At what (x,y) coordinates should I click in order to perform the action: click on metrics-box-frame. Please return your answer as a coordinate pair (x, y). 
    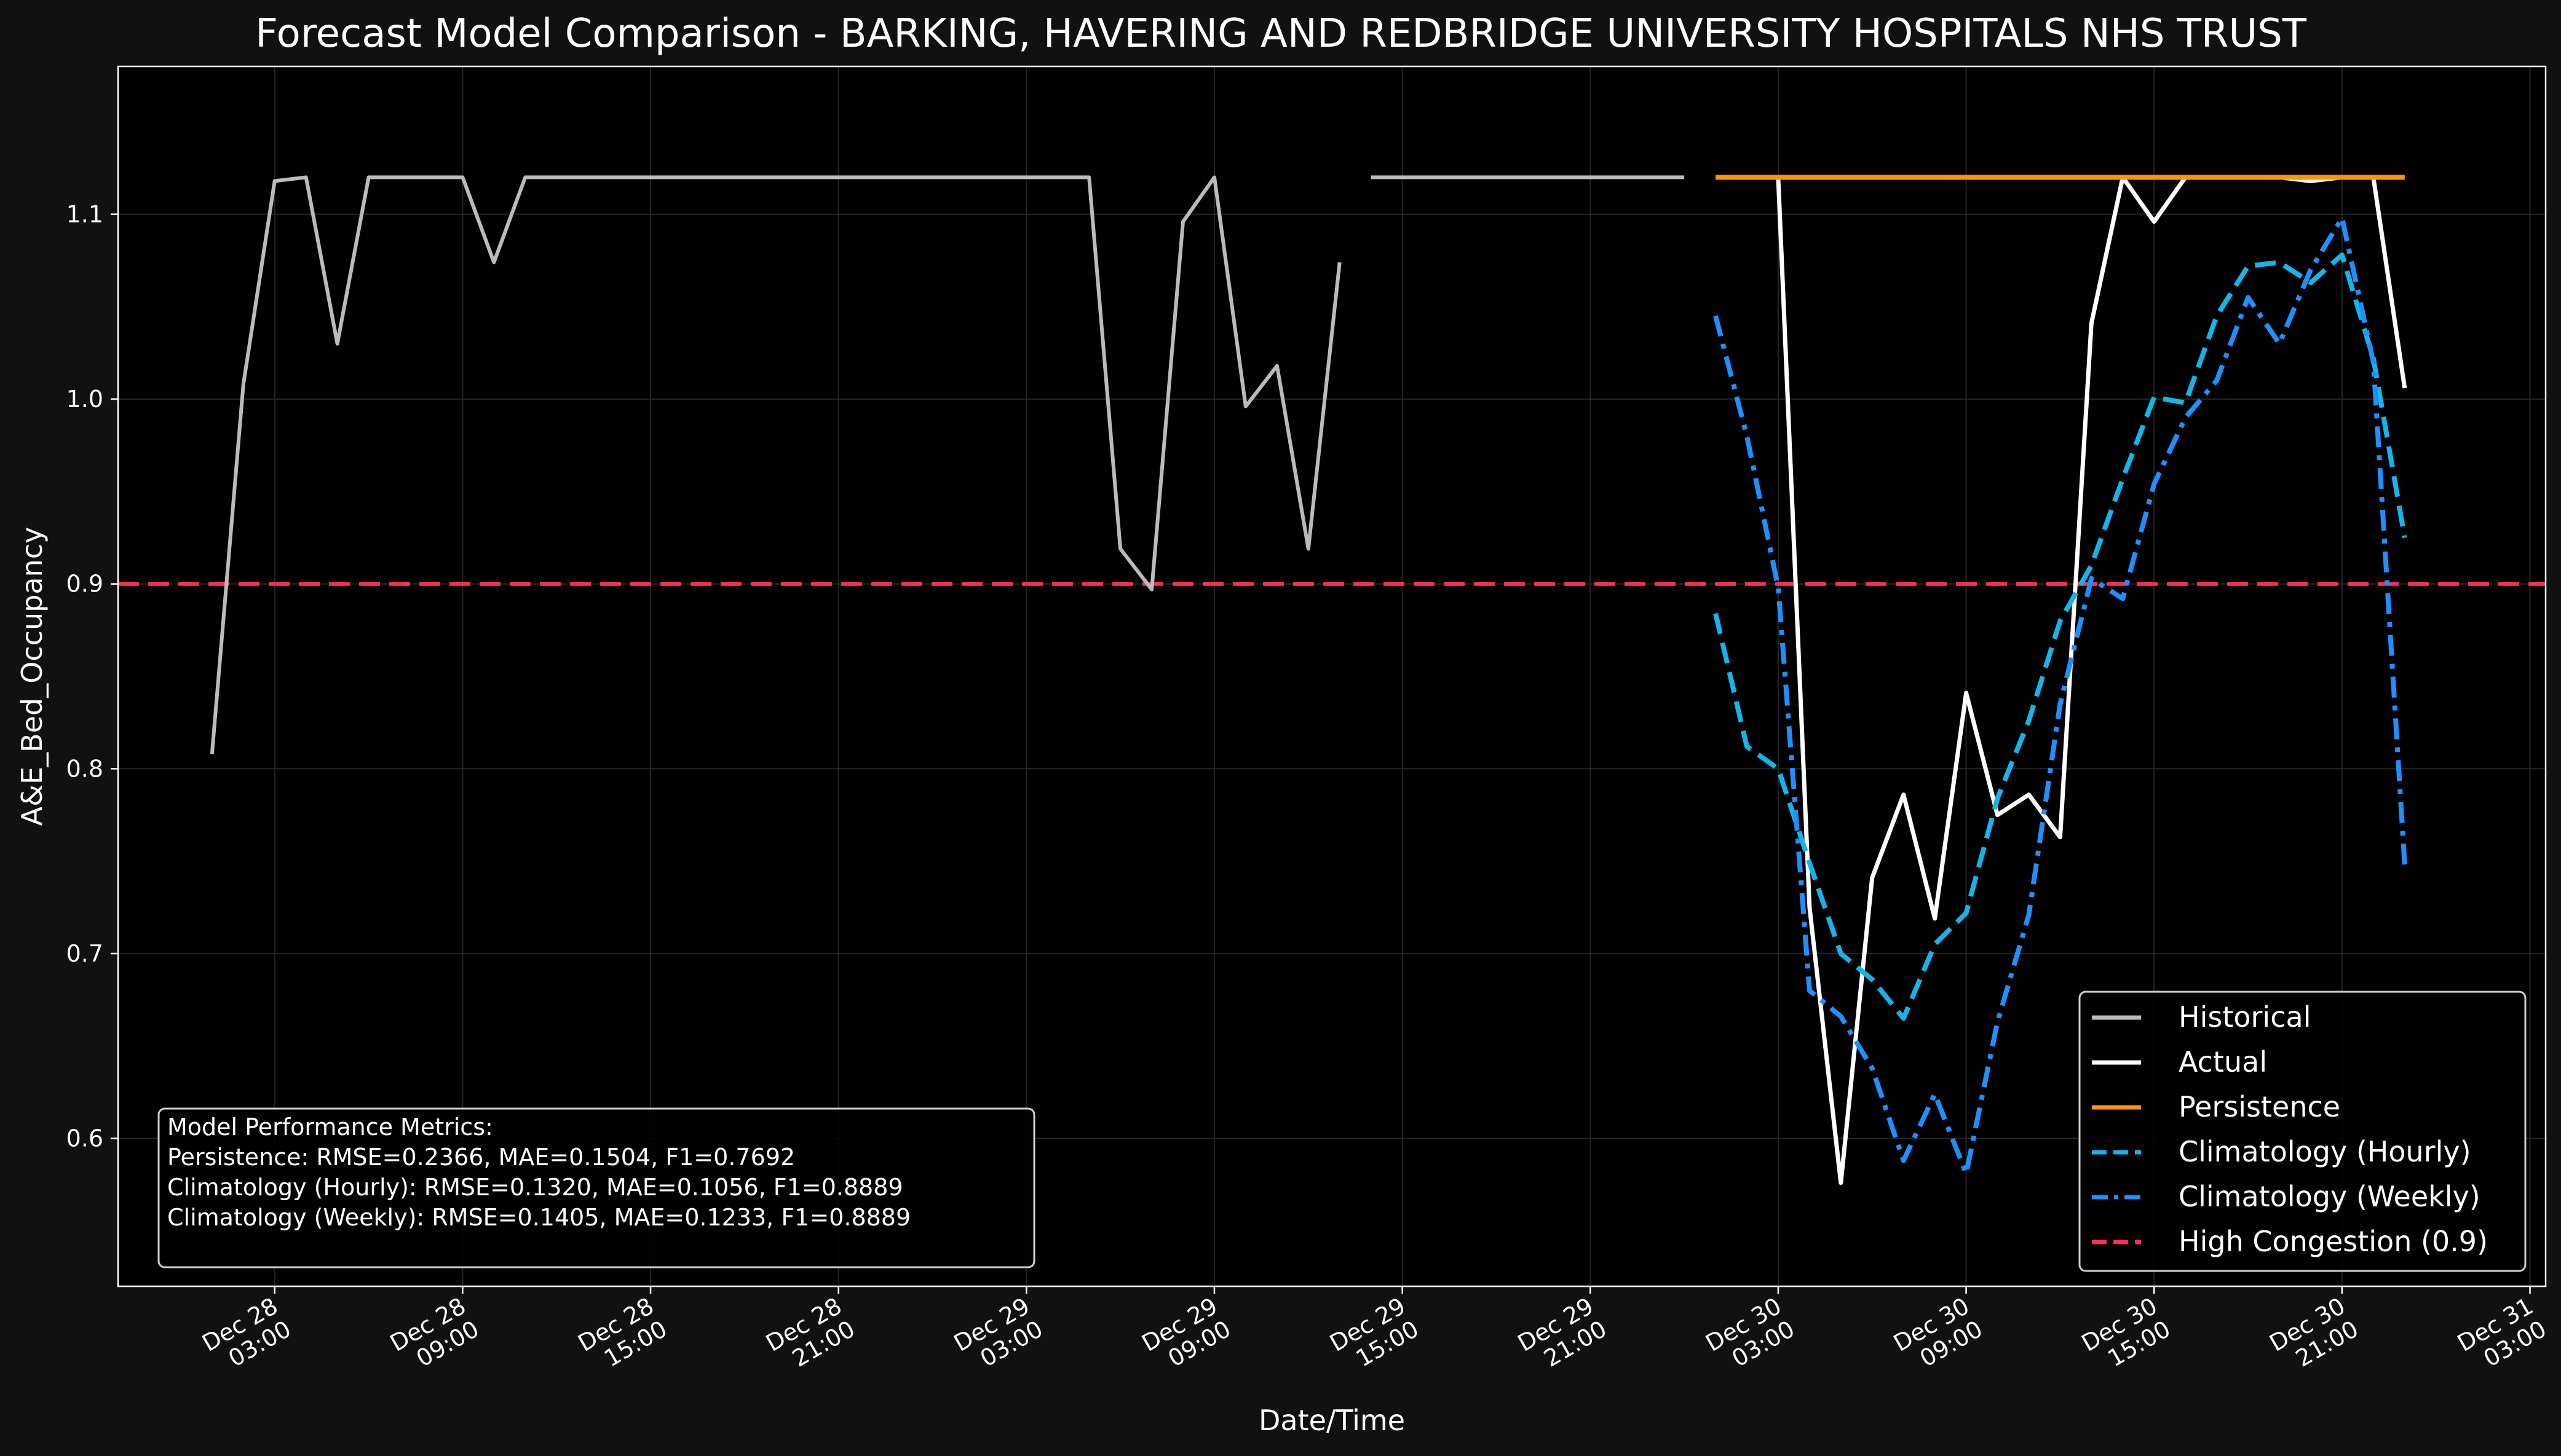
    Looking at the image, I should click on (596, 1187).